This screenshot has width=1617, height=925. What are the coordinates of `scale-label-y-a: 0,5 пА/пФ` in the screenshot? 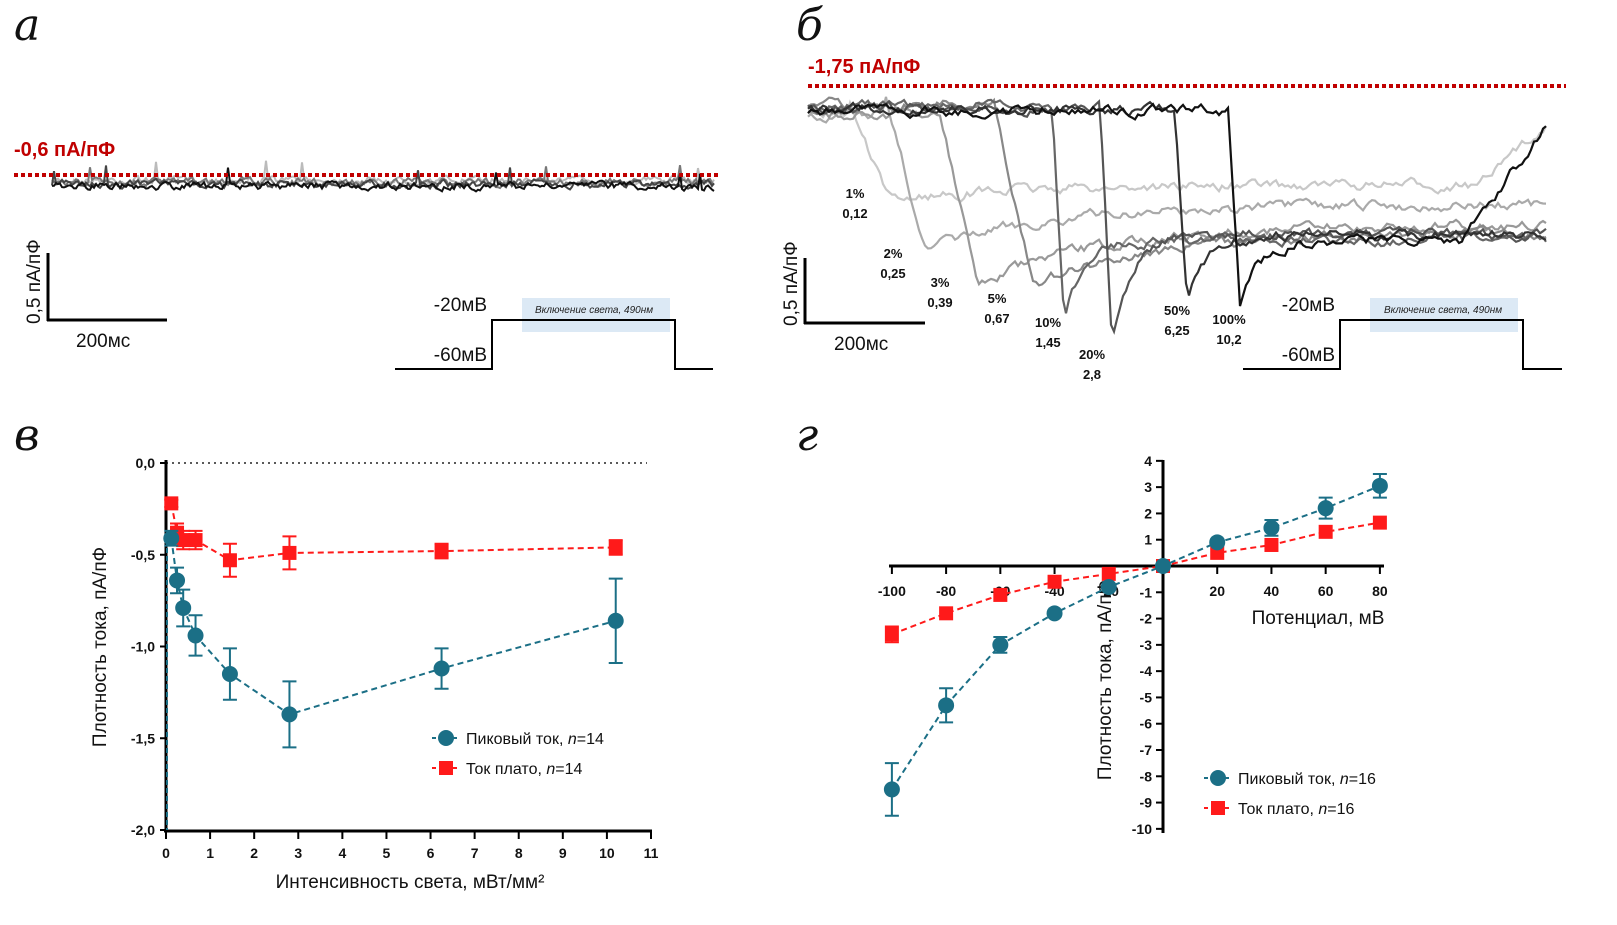 It's located at (34, 281).